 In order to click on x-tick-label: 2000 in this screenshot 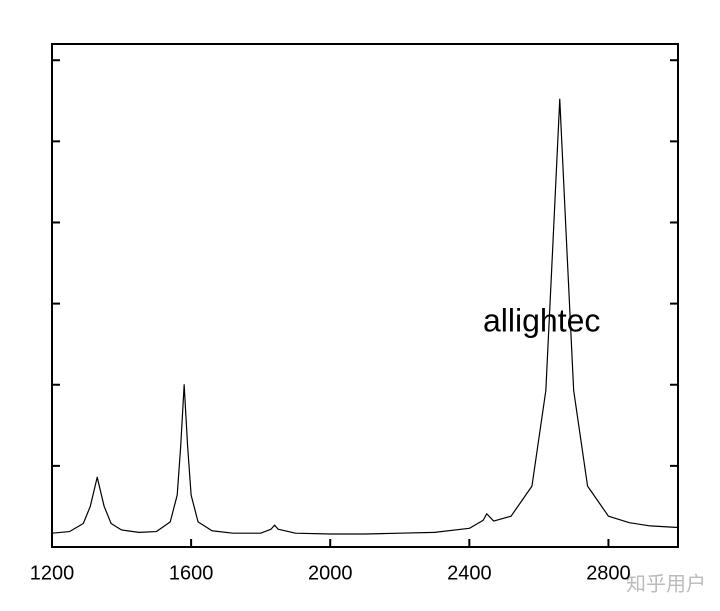, I will do `click(330, 573)`.